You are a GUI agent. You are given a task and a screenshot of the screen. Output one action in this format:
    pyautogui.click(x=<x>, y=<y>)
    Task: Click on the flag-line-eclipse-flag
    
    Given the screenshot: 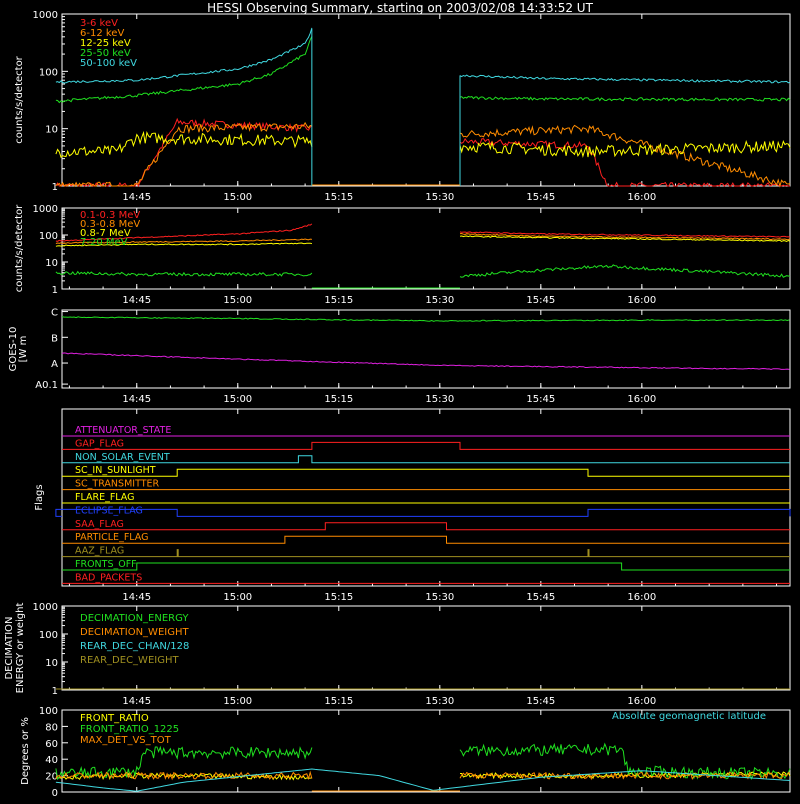 What is the action you would take?
    pyautogui.click(x=423, y=512)
    